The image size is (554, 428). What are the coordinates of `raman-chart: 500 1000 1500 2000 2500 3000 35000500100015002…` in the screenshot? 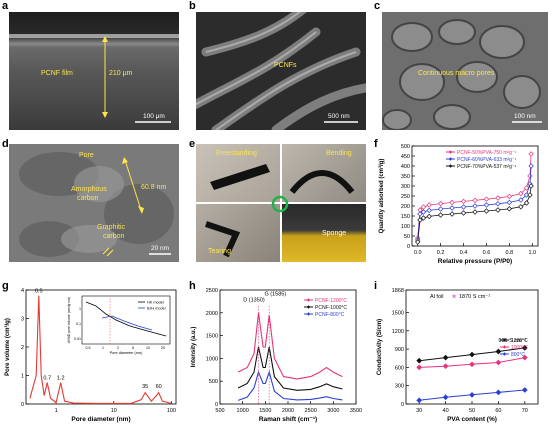 It's located at (276, 355).